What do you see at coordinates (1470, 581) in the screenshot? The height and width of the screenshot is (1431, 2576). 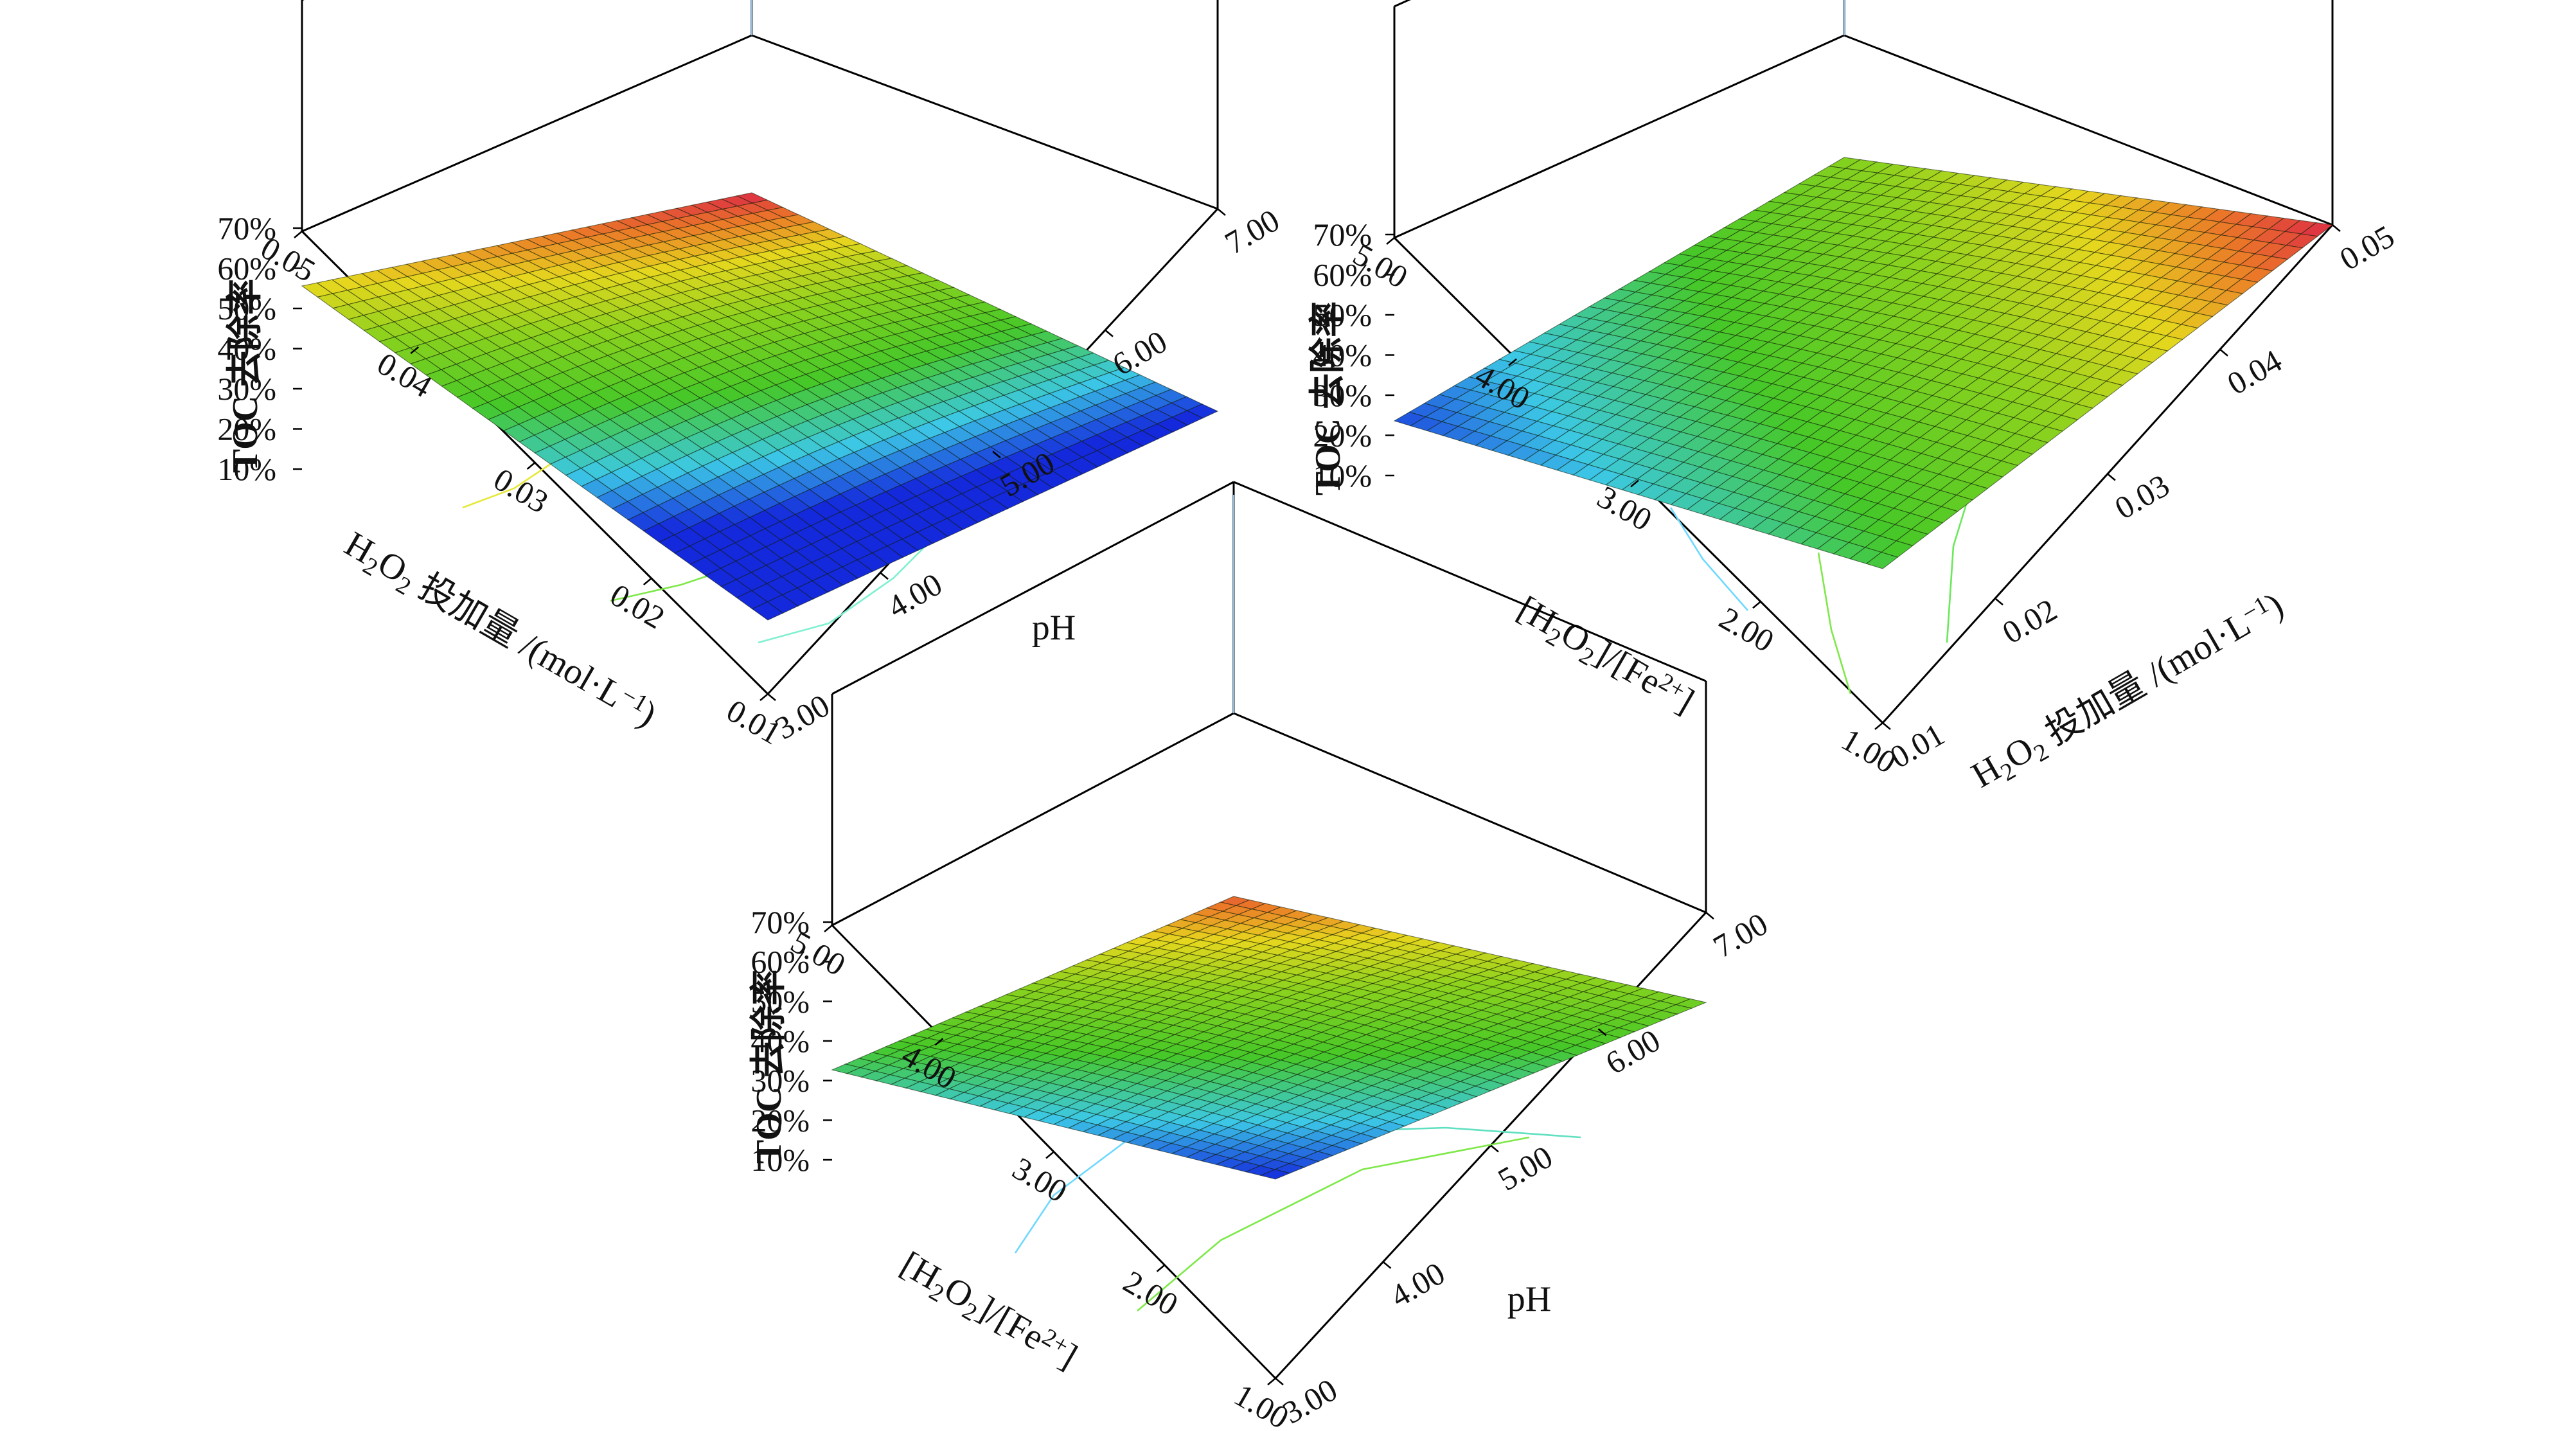 I see `top-right-edge` at bounding box center [1470, 581].